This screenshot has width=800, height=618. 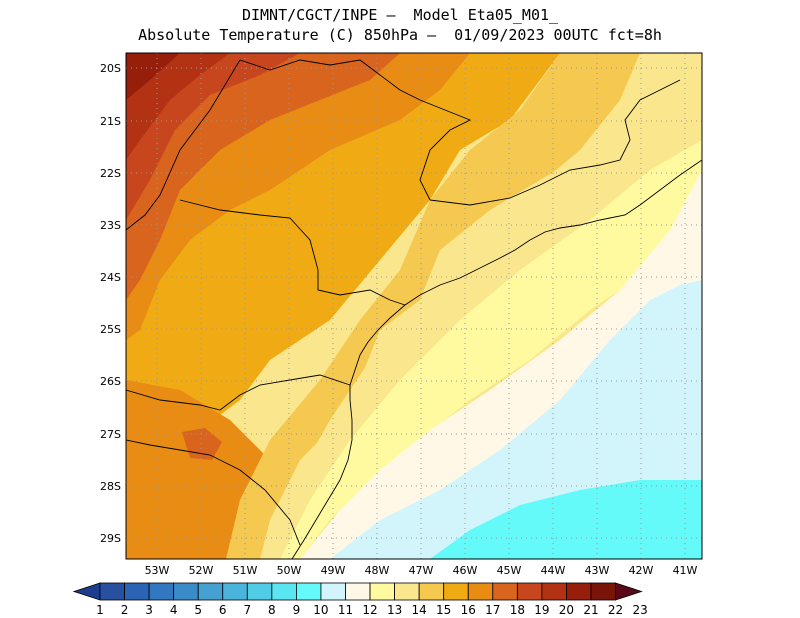 I want to click on band-sw-t17, so click(x=198, y=469).